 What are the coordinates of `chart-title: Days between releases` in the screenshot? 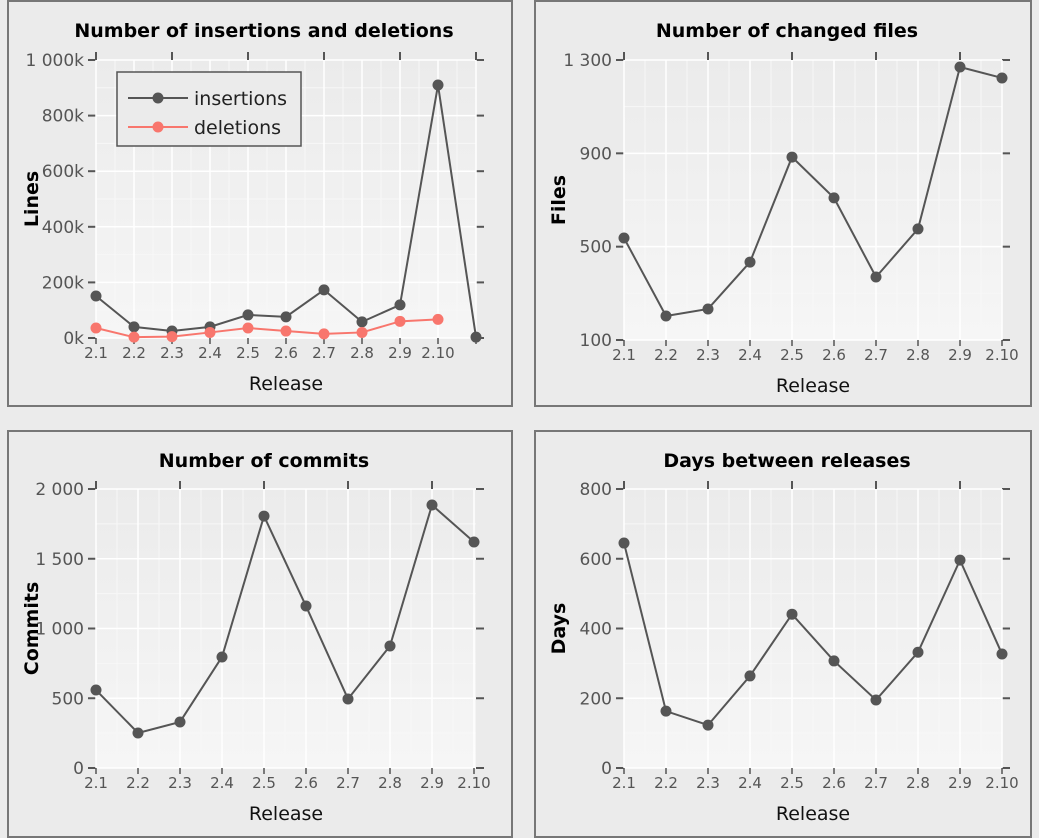 It's located at (786, 461).